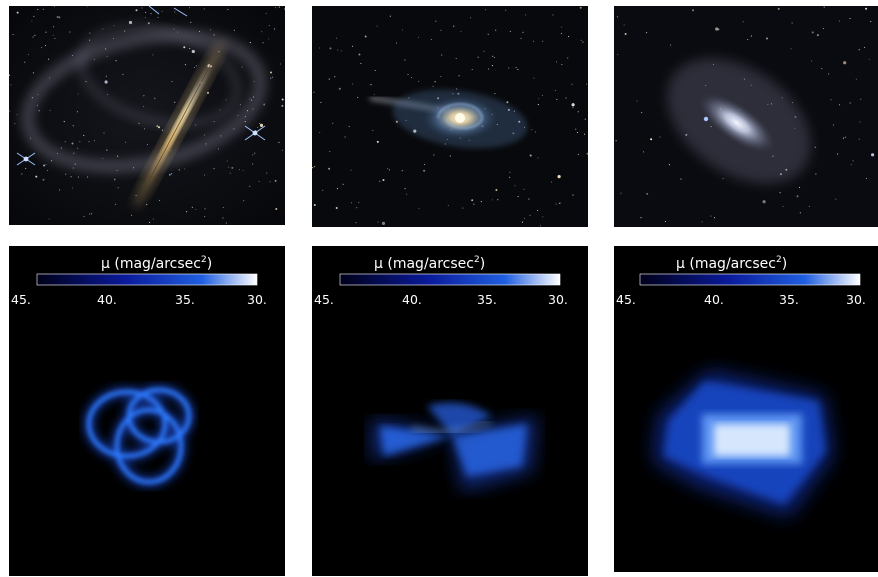 The image size is (878, 577). What do you see at coordinates (714, 299) in the screenshot?
I see `colorbar-tick-40: 40.` at bounding box center [714, 299].